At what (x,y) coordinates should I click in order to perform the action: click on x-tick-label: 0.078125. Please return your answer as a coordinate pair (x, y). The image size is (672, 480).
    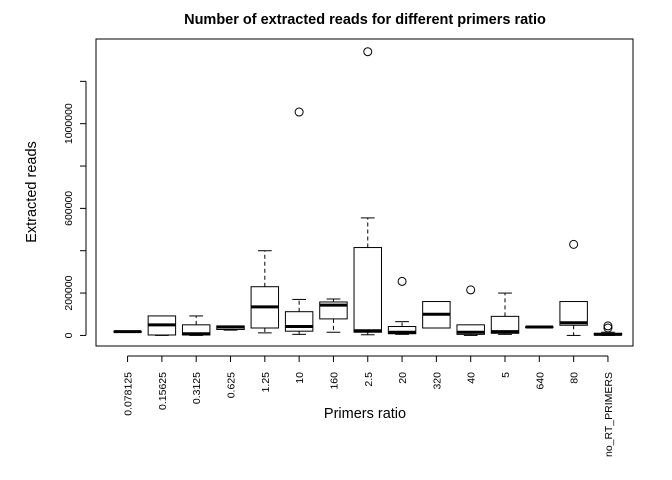
    Looking at the image, I should click on (129, 394).